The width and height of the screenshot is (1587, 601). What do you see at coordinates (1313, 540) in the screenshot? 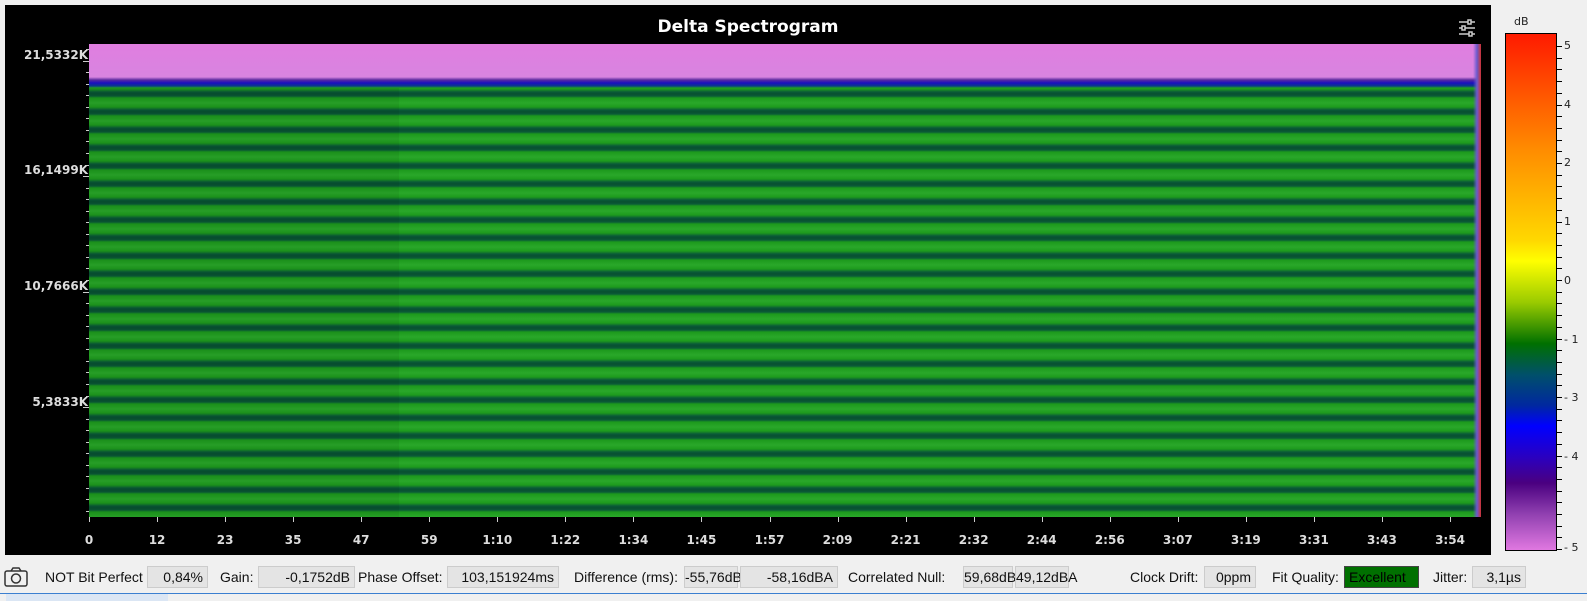
I see `x-tick-label: 3:31` at bounding box center [1313, 540].